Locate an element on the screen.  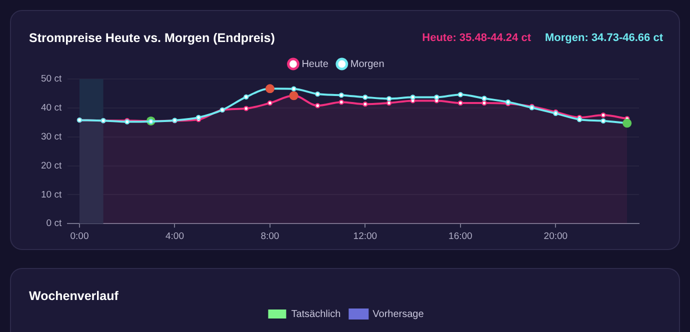
x-tick-label: 16:00 is located at coordinates (460, 236).